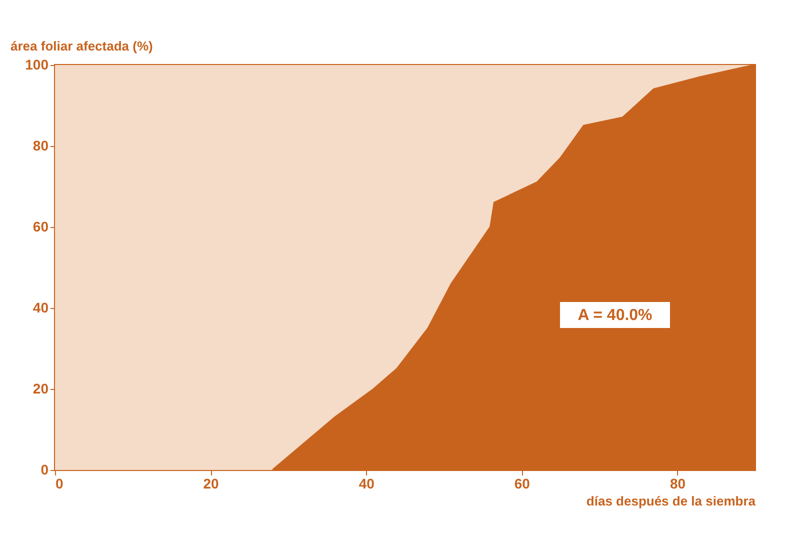  What do you see at coordinates (671, 501) in the screenshot?
I see `x-axis-title: días después de la siembra` at bounding box center [671, 501].